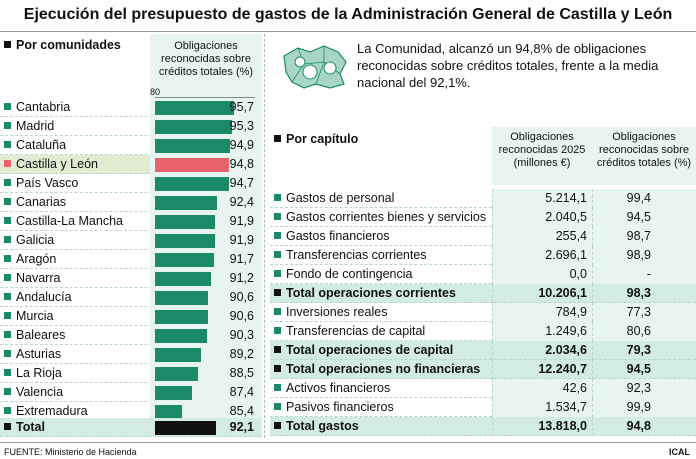 This screenshot has width=696, height=459. What do you see at coordinates (241, 126) in the screenshot?
I see `data-label: 95,3` at bounding box center [241, 126].